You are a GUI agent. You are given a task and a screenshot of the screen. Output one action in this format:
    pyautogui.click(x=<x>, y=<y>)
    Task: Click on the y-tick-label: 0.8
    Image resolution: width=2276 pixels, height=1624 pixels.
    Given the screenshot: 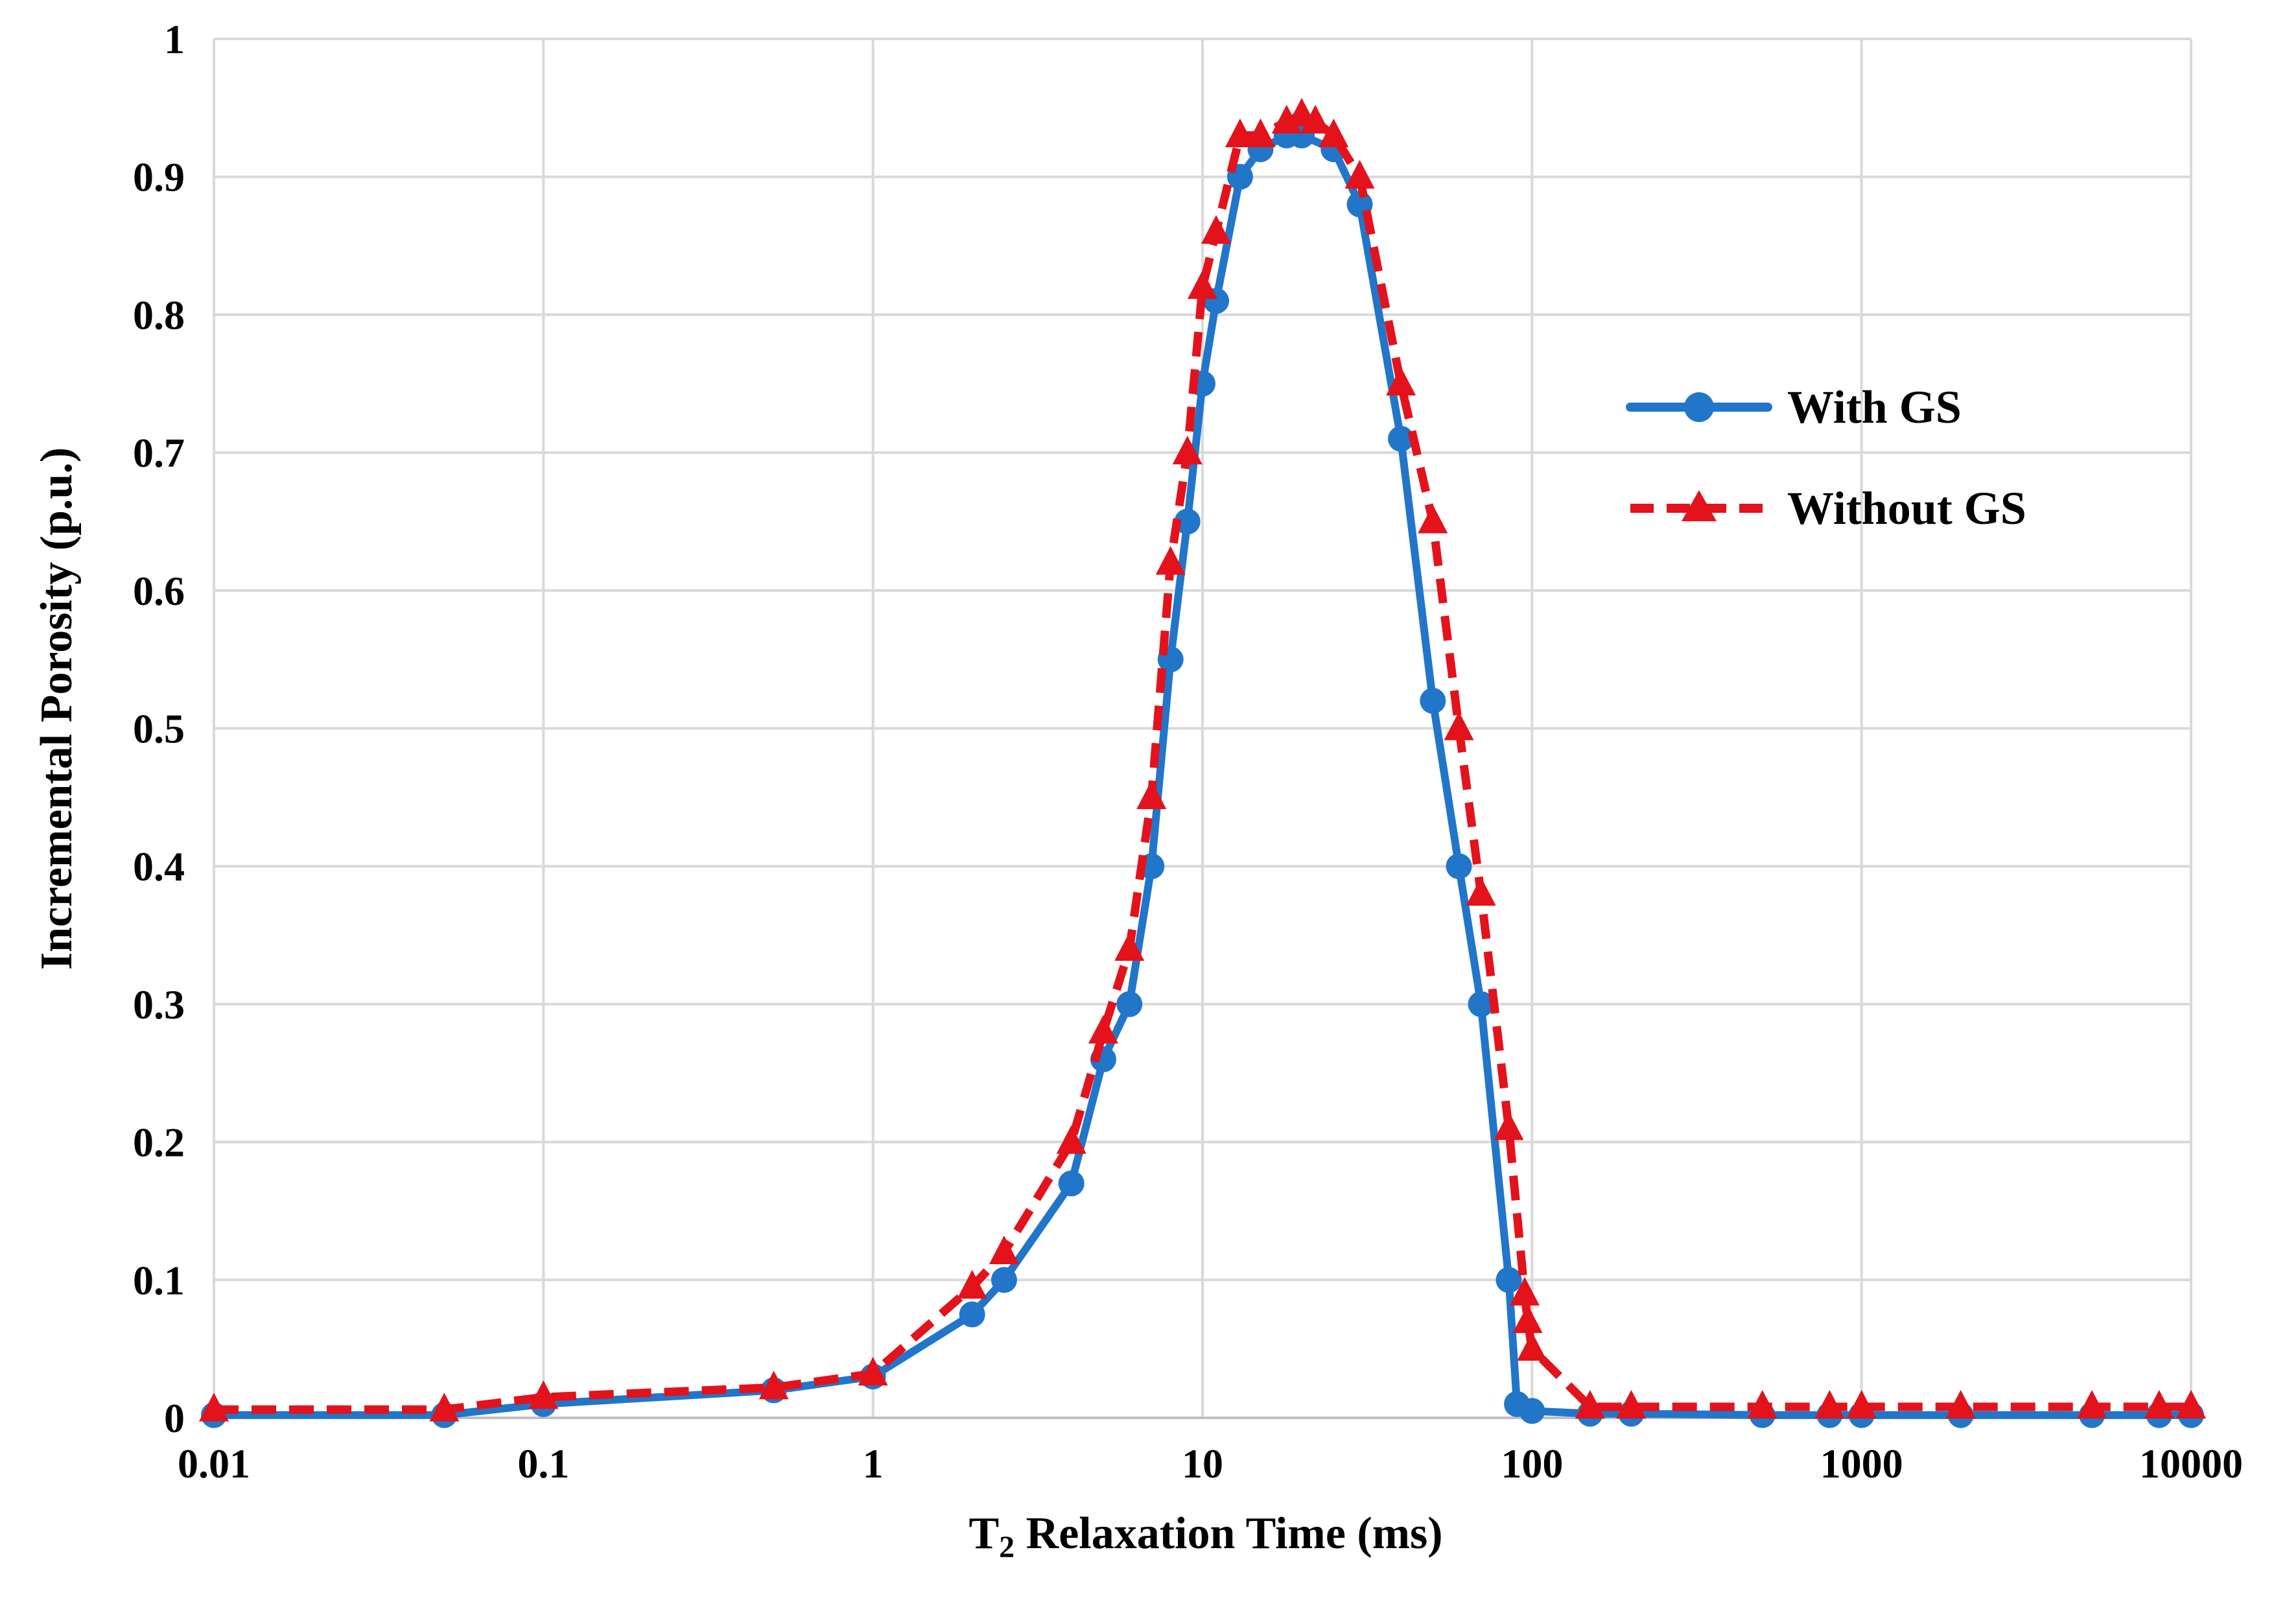 What is the action you would take?
    pyautogui.click(x=159, y=315)
    